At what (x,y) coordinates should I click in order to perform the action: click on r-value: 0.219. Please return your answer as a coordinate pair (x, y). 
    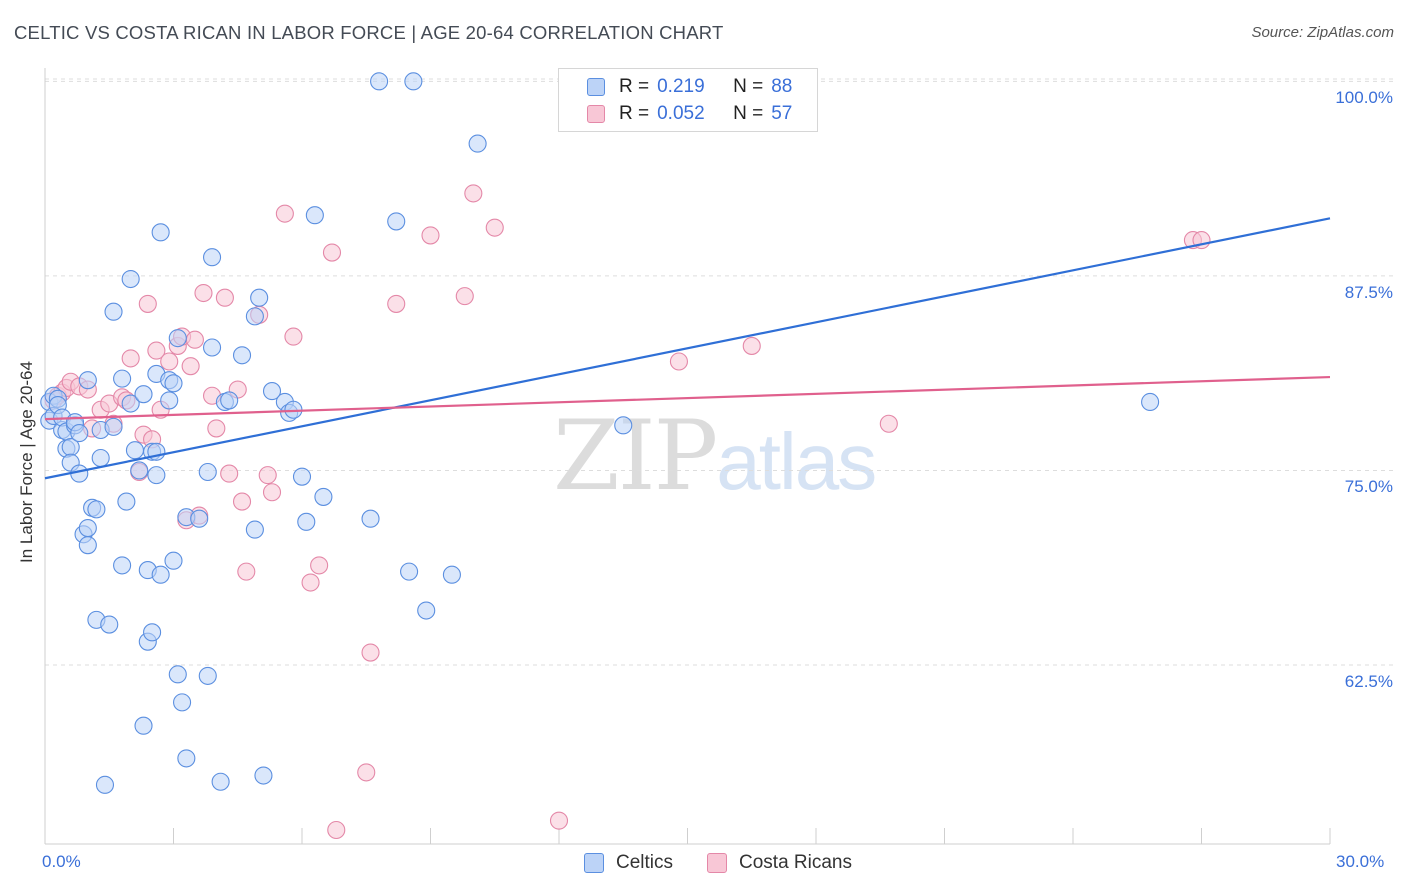
    Looking at the image, I should click on (681, 86).